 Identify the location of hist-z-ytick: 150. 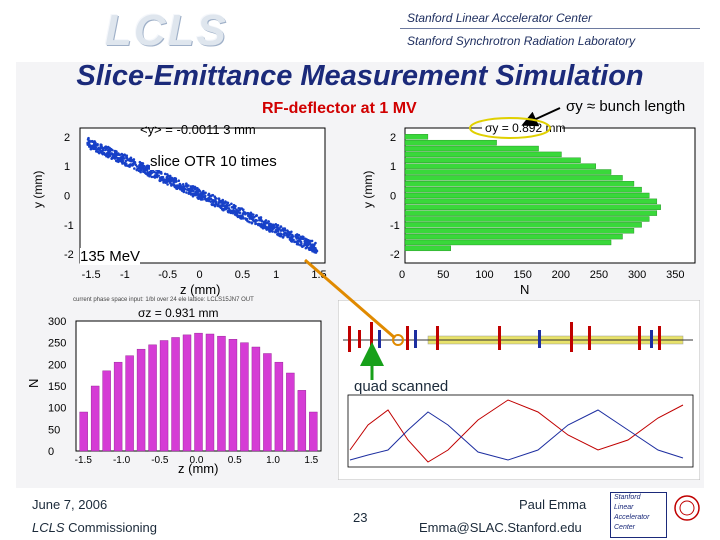
(57, 387).